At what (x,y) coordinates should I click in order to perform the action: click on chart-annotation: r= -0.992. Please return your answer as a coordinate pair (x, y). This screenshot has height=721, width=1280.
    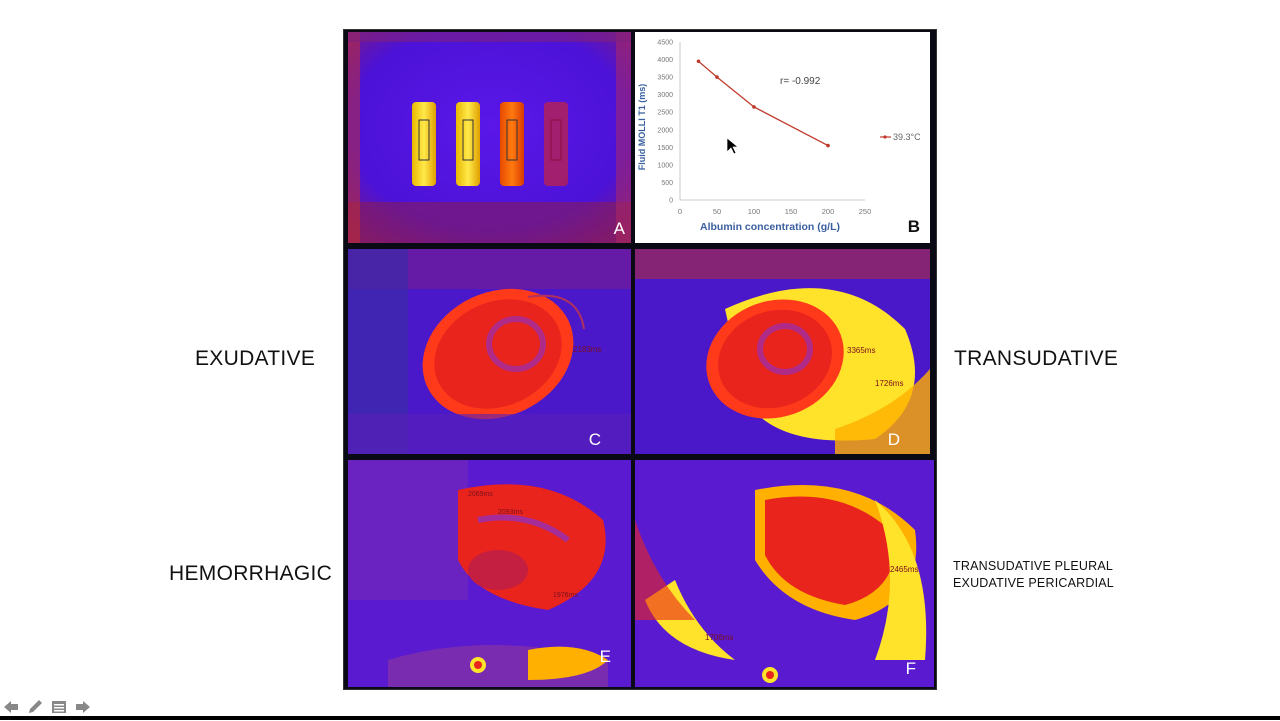
    Looking at the image, I should click on (800, 81).